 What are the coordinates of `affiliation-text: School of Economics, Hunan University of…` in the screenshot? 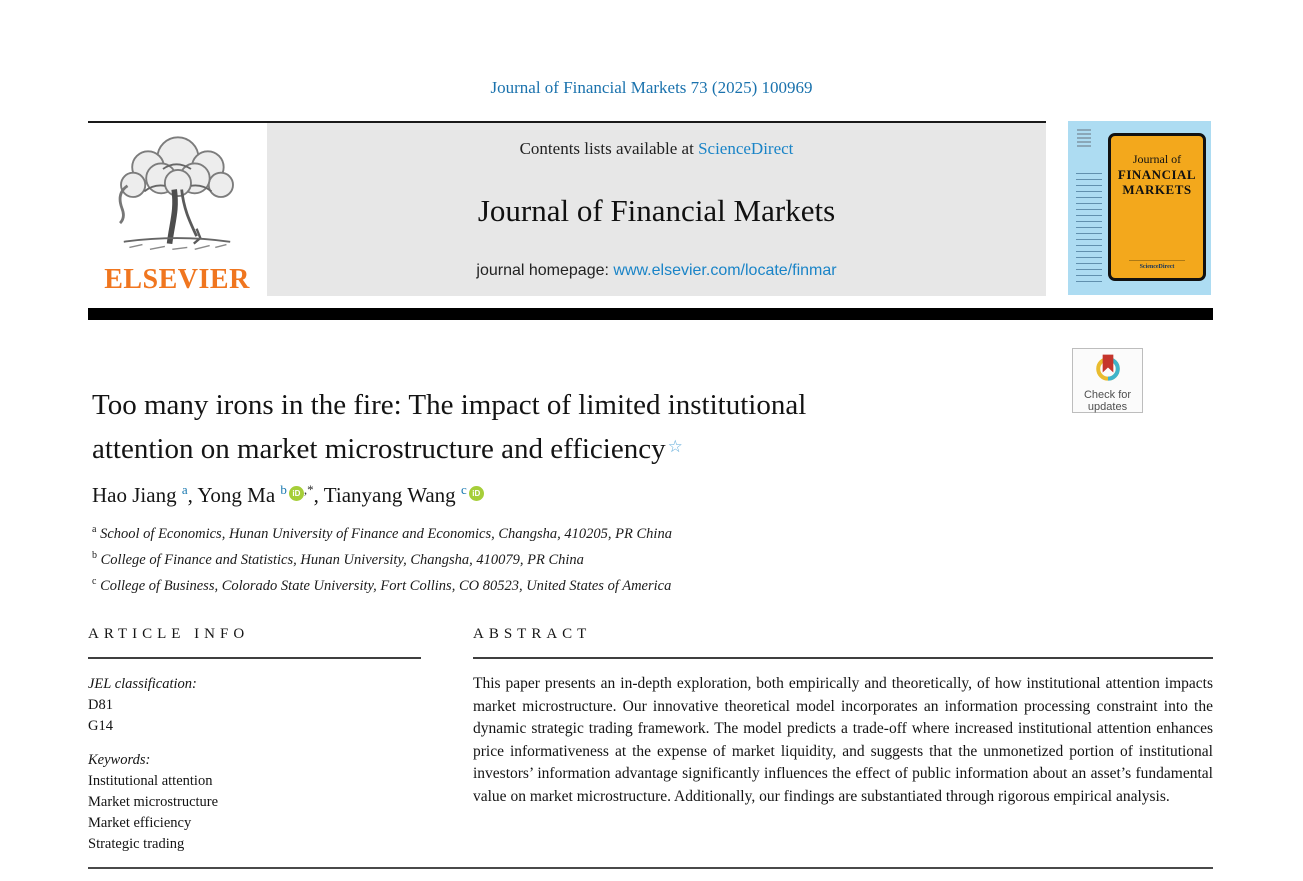 It's located at (386, 533).